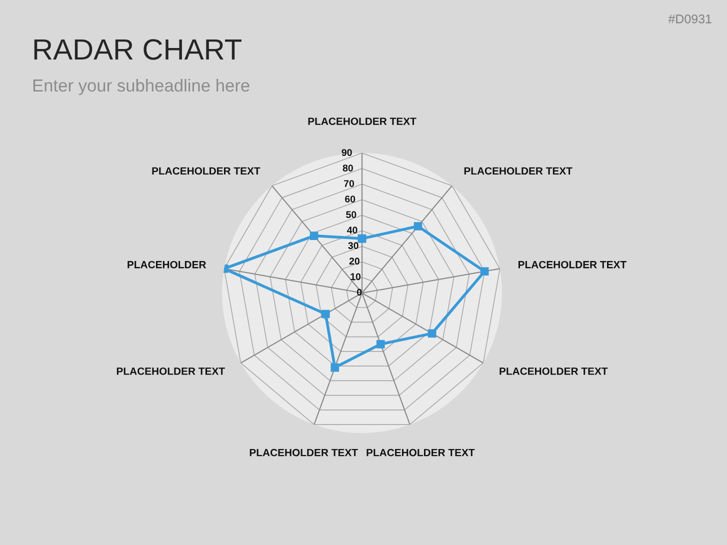 The height and width of the screenshot is (545, 727). What do you see at coordinates (138, 49) in the screenshot?
I see `chart-title: RADAR CHART` at bounding box center [138, 49].